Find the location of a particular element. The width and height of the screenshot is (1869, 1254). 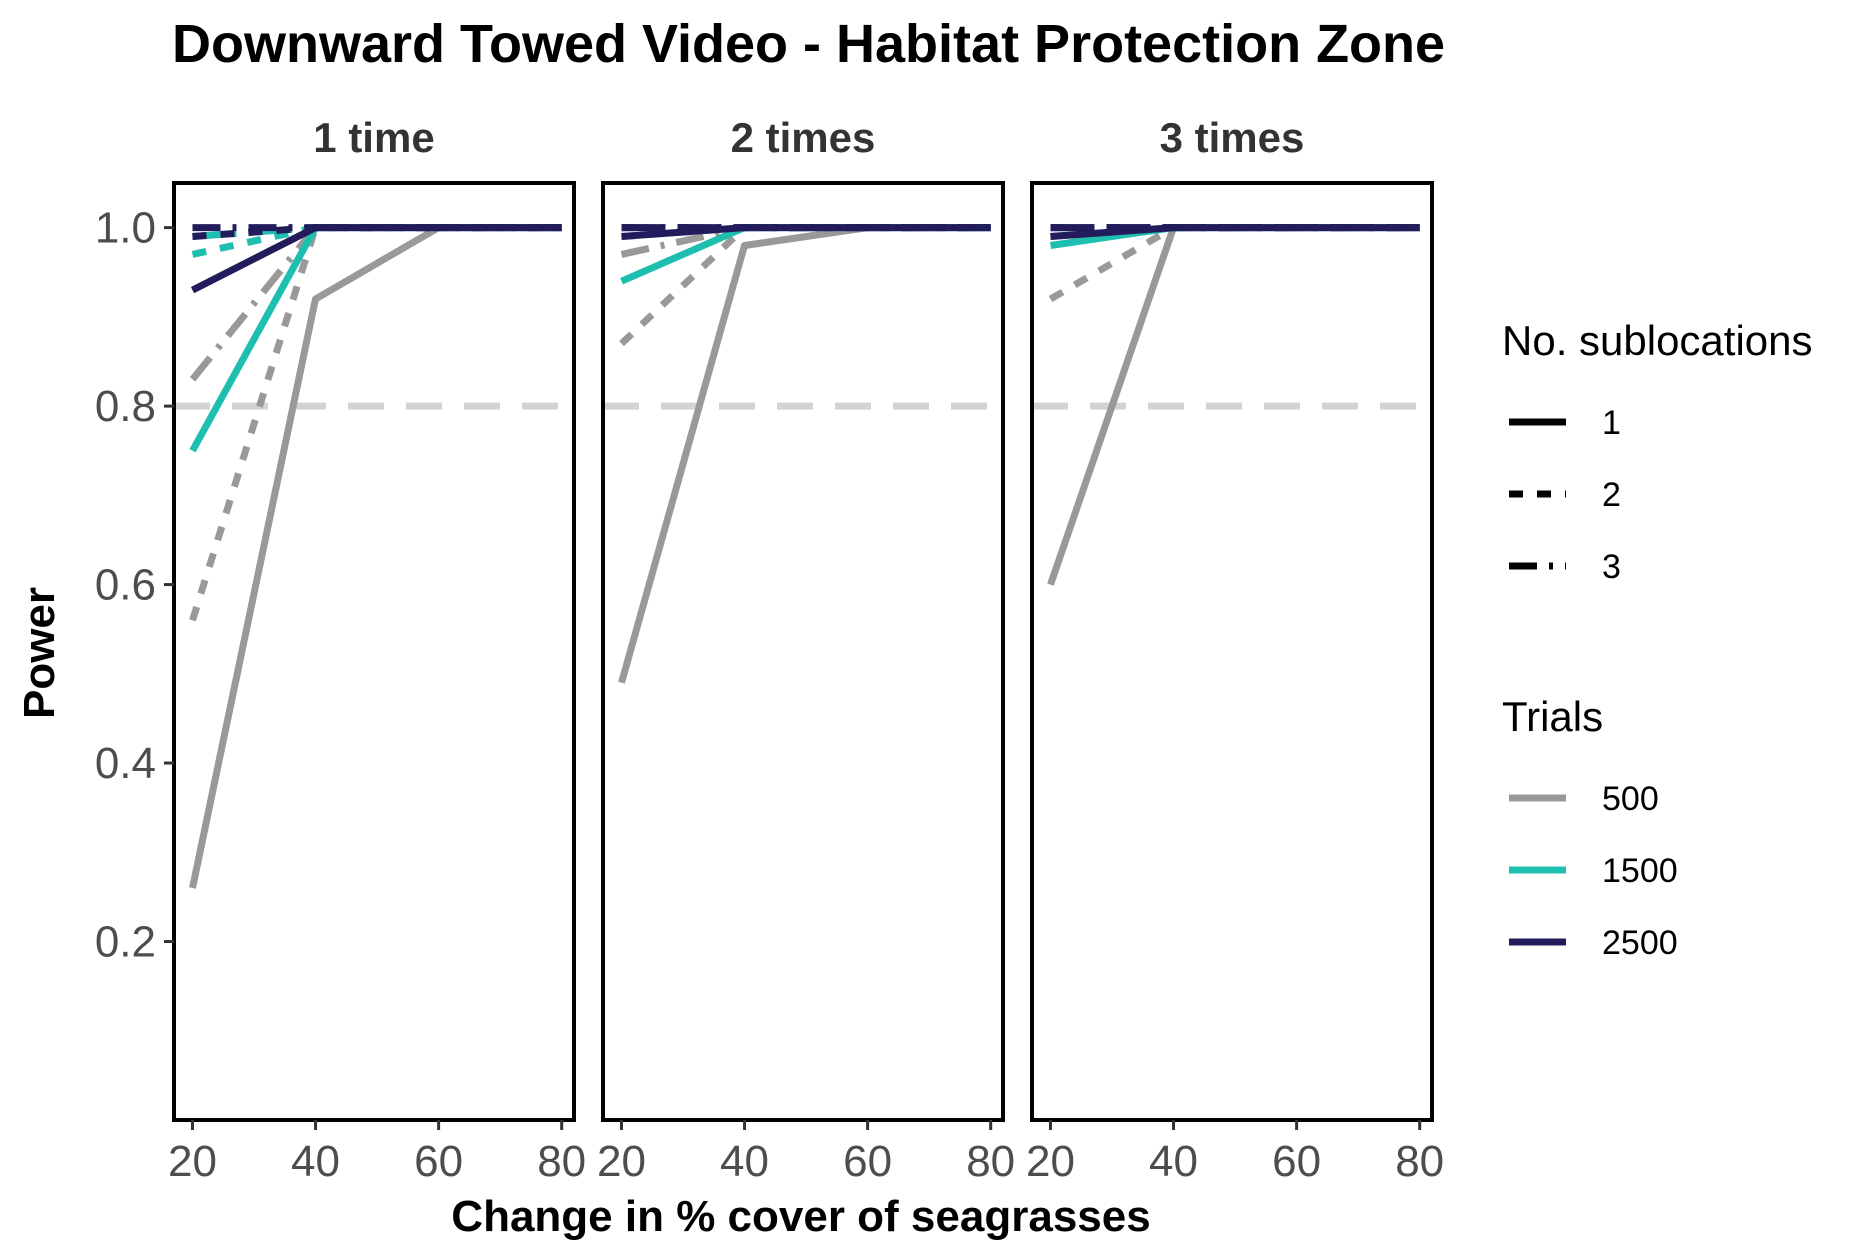

legend-label-linetype: 1 is located at coordinates (1611, 423).